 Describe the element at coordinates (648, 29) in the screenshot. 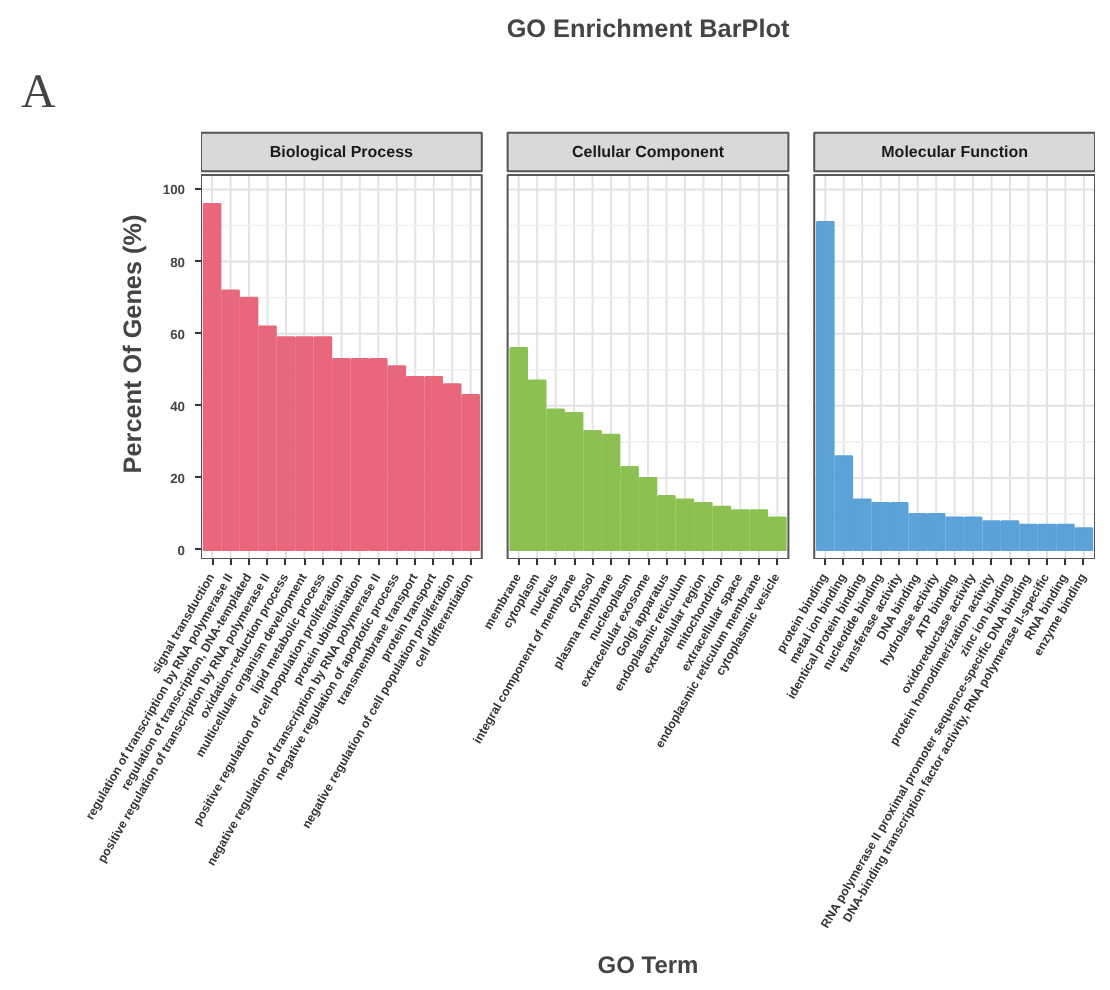

I see `text: GO Enrichment BarPlot` at that location.